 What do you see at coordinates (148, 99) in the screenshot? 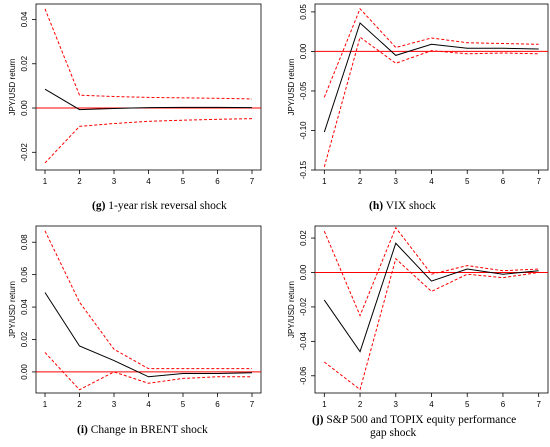
I see `series-response-g` at bounding box center [148, 99].